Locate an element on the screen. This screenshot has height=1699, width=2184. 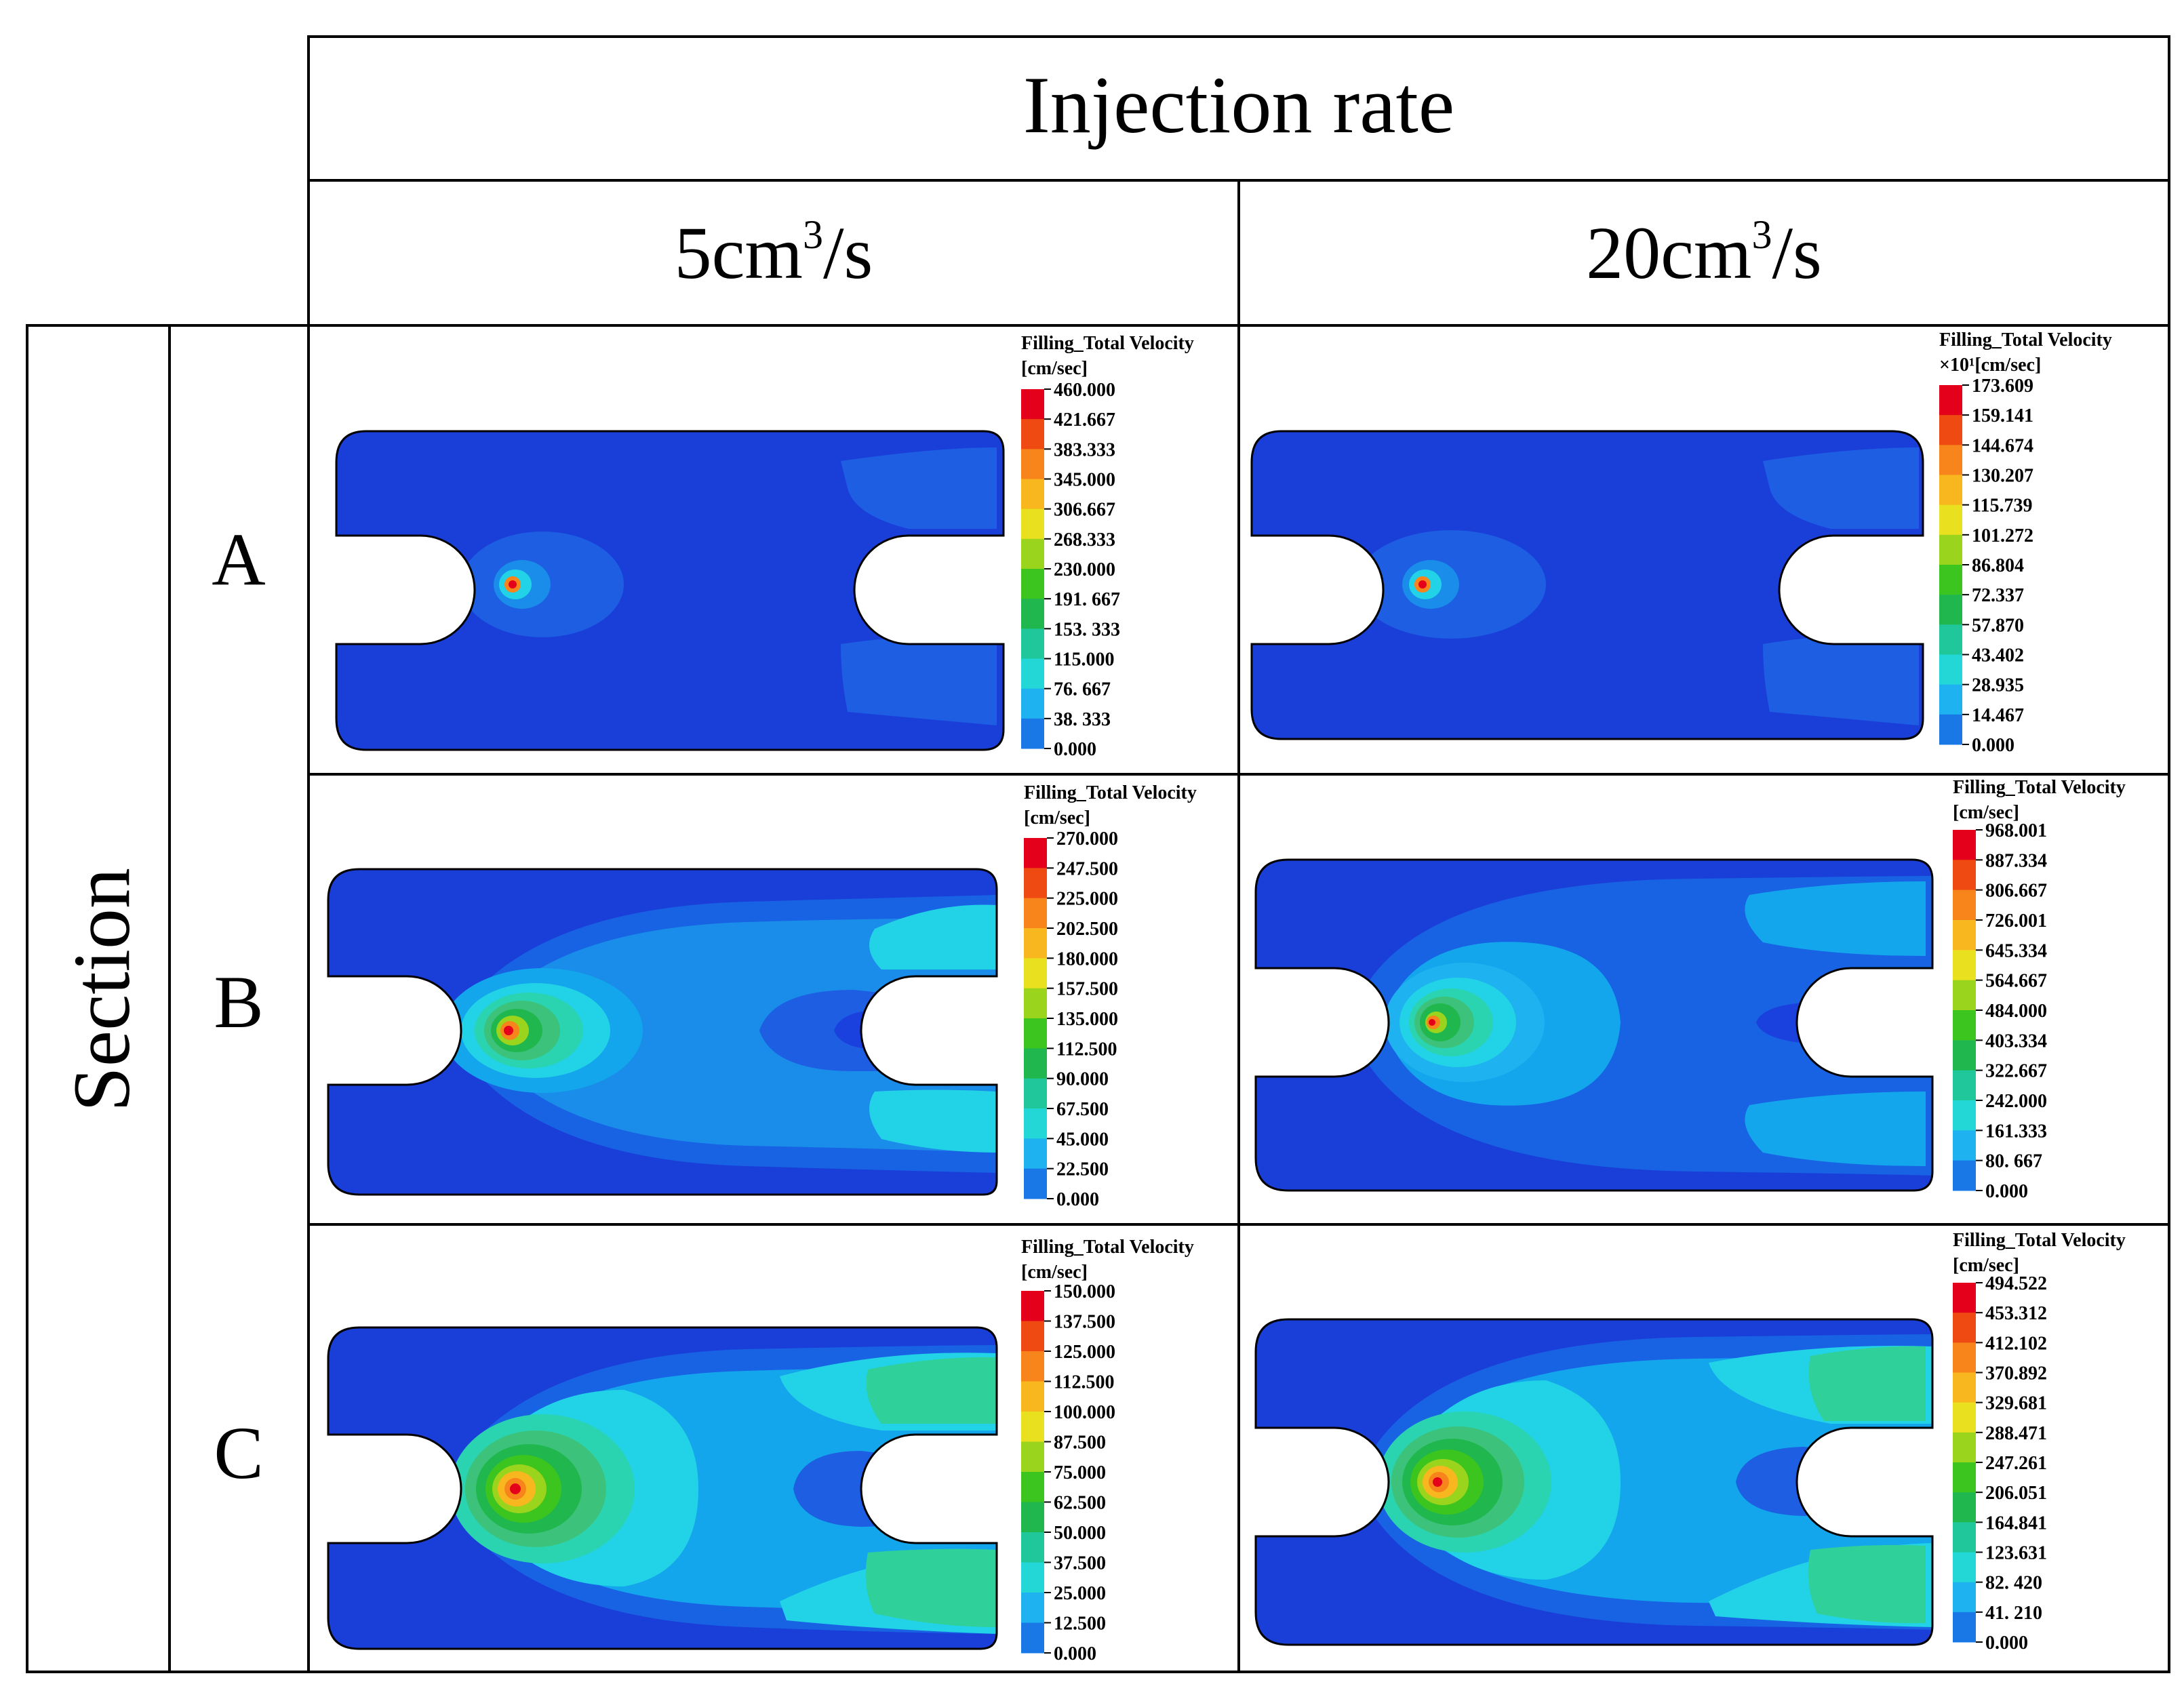
legend-tick-label: 45.000 is located at coordinates (1082, 1139).